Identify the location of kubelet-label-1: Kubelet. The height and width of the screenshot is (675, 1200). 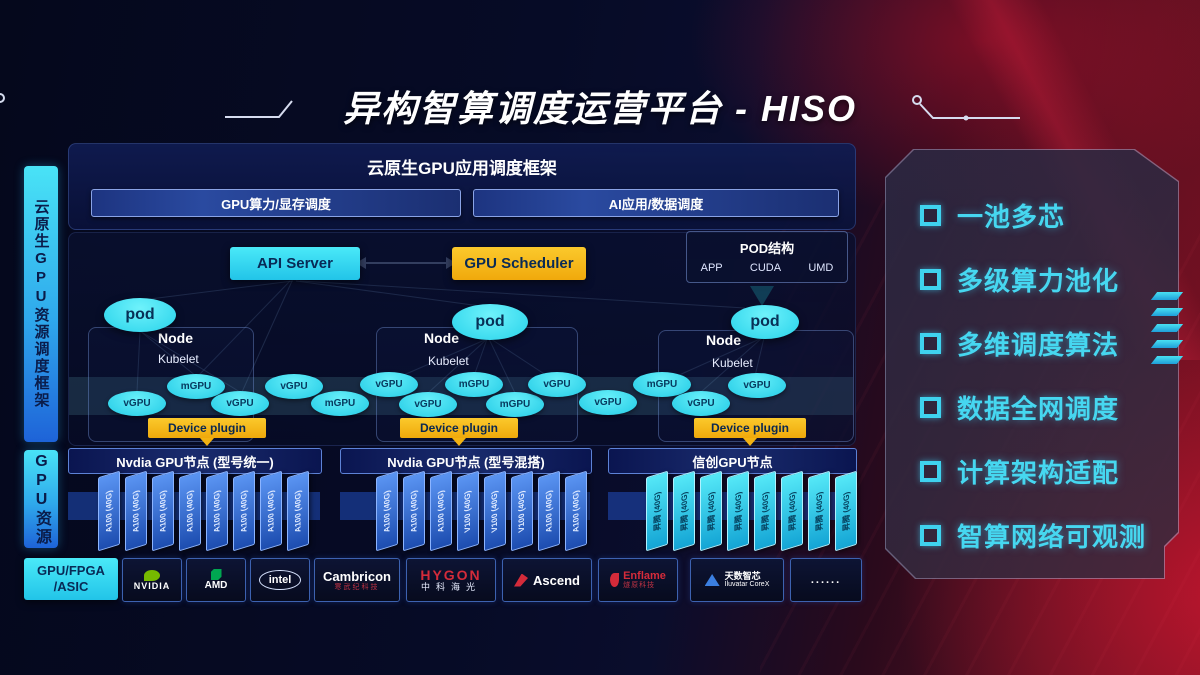
(178, 359).